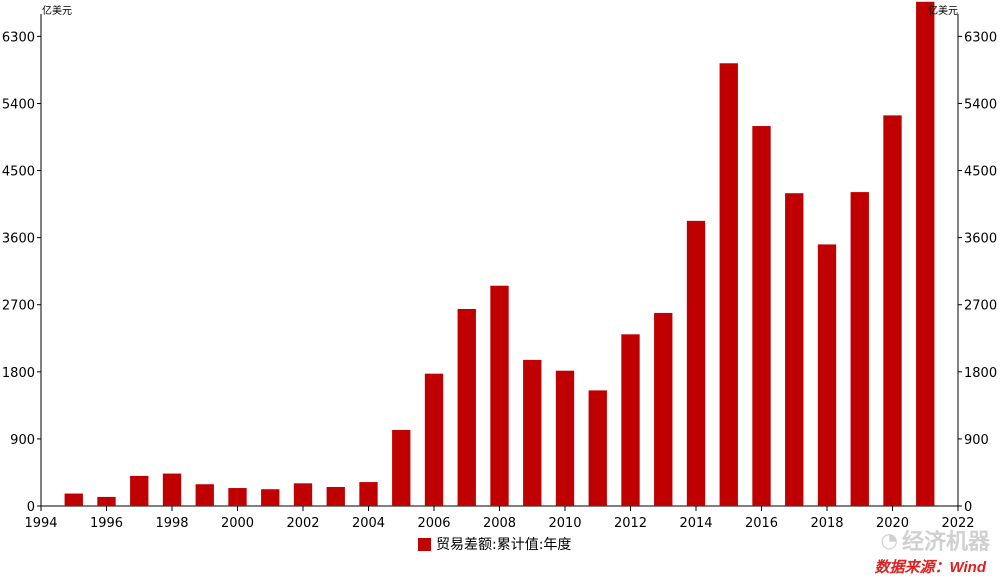 The image size is (1000, 577). What do you see at coordinates (139, 490) in the screenshot?
I see `bar-1997` at bounding box center [139, 490].